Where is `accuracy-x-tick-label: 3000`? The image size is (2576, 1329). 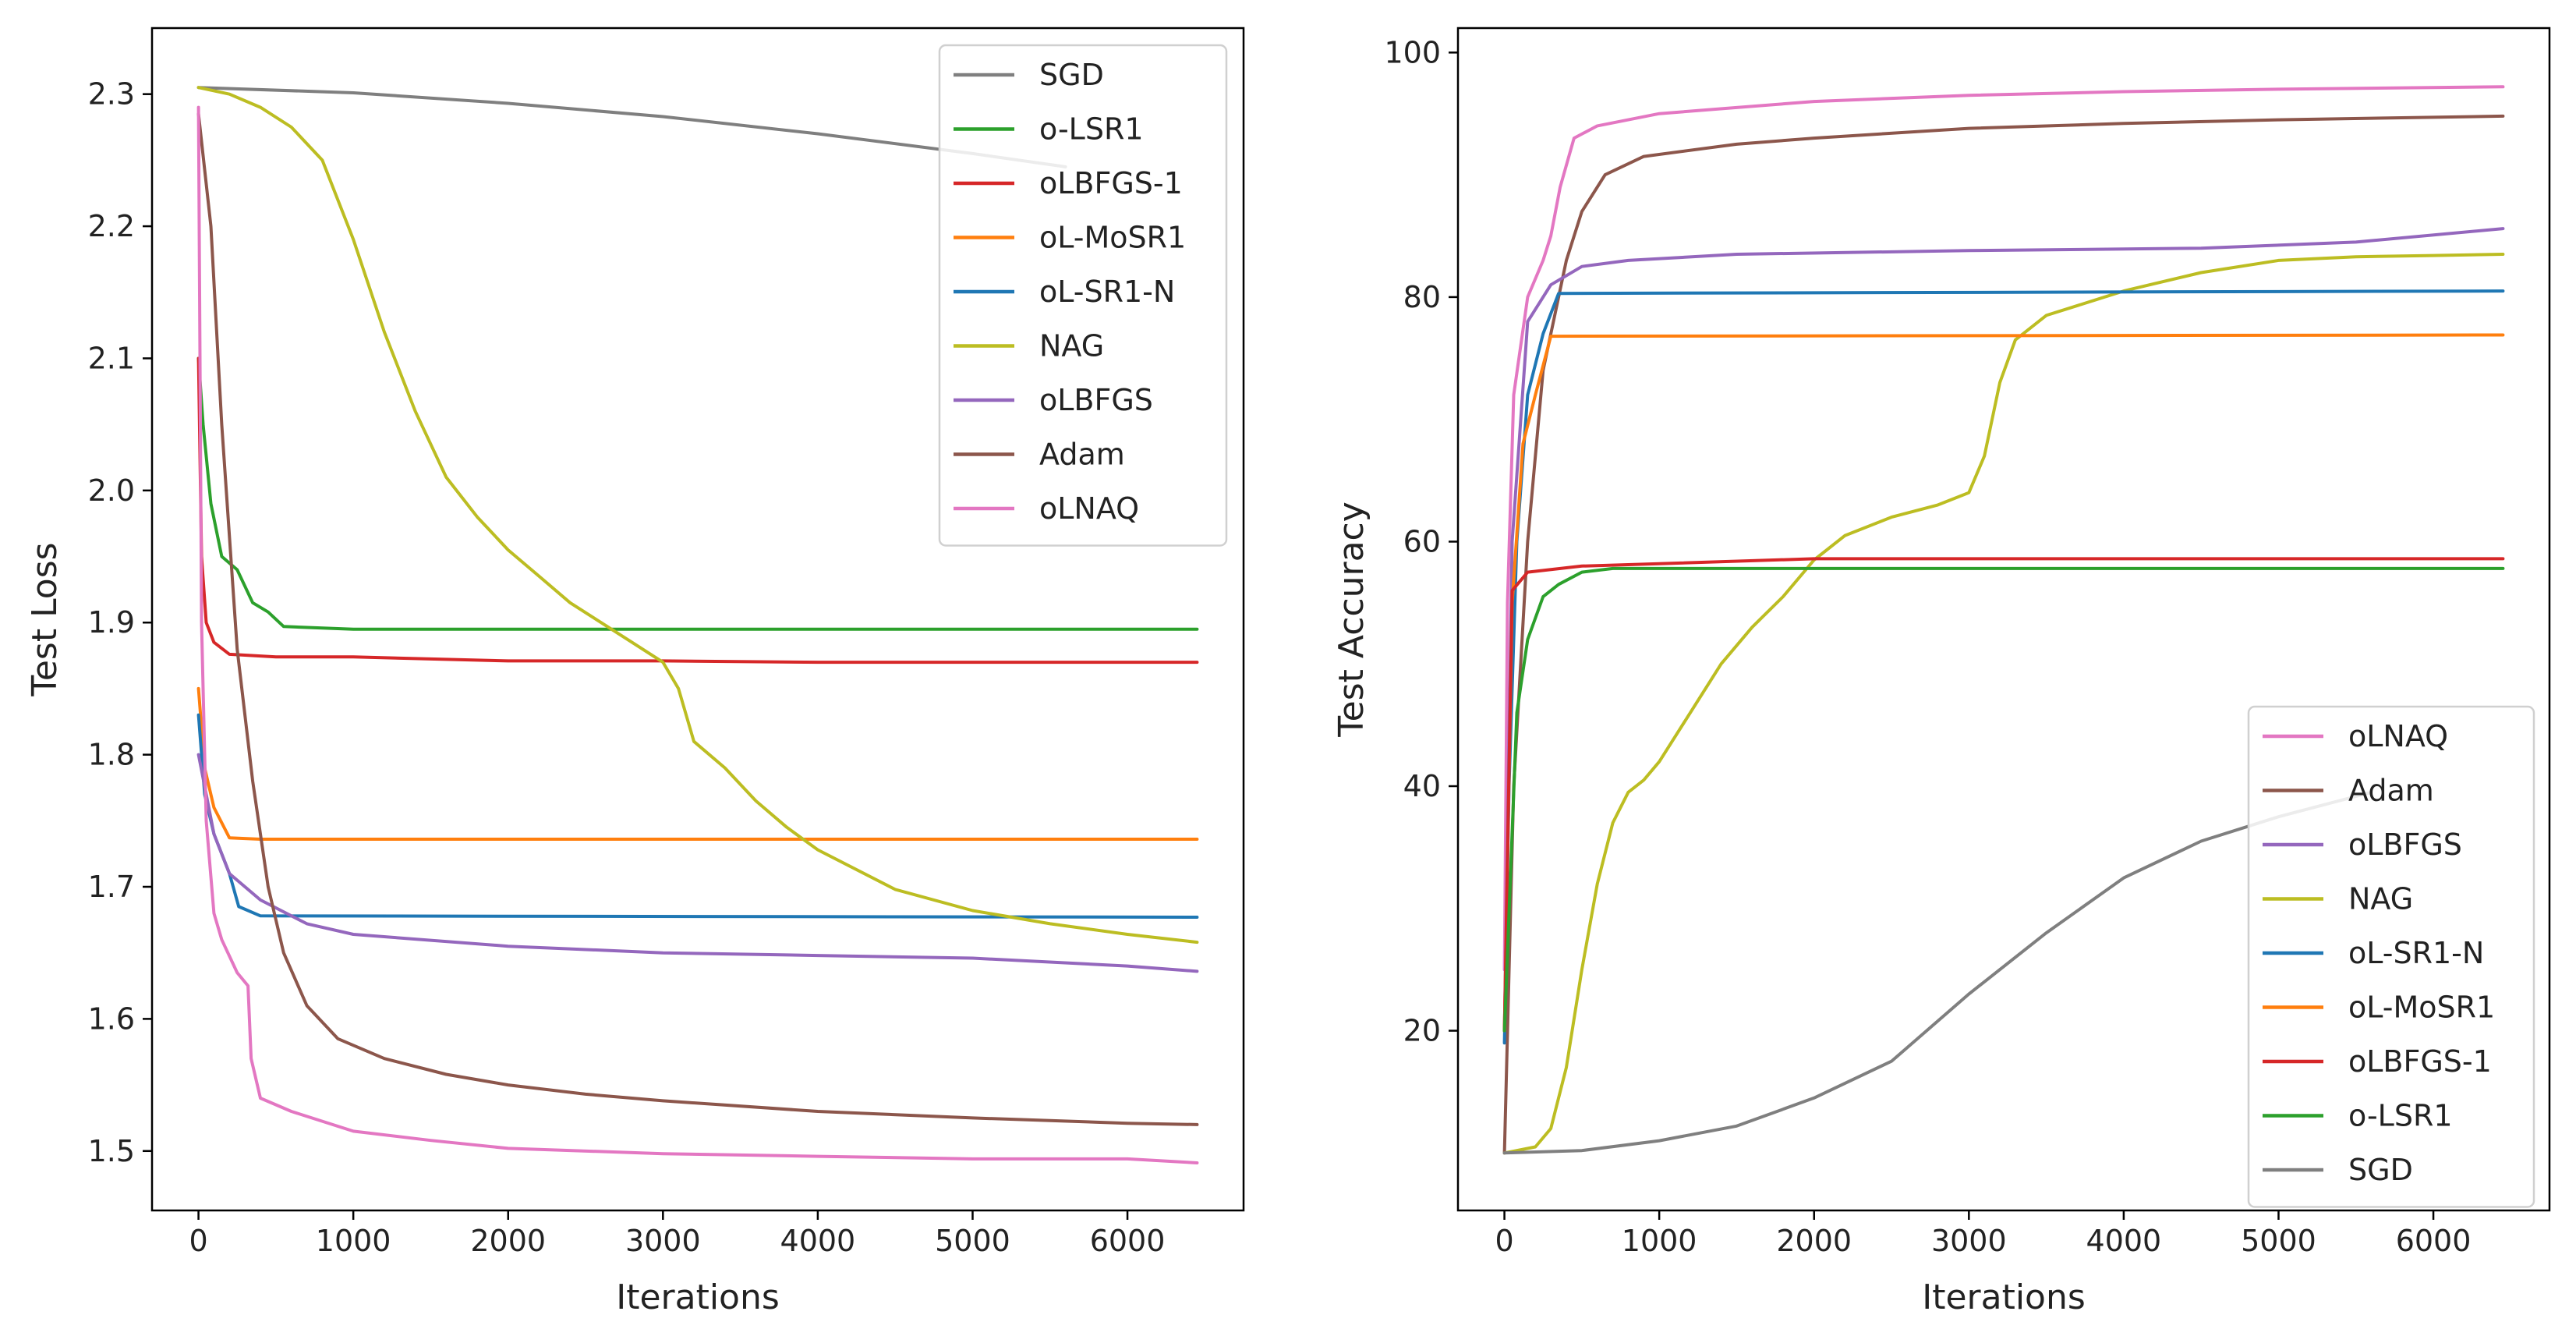
accuracy-x-tick-label: 3000 is located at coordinates (1969, 1241).